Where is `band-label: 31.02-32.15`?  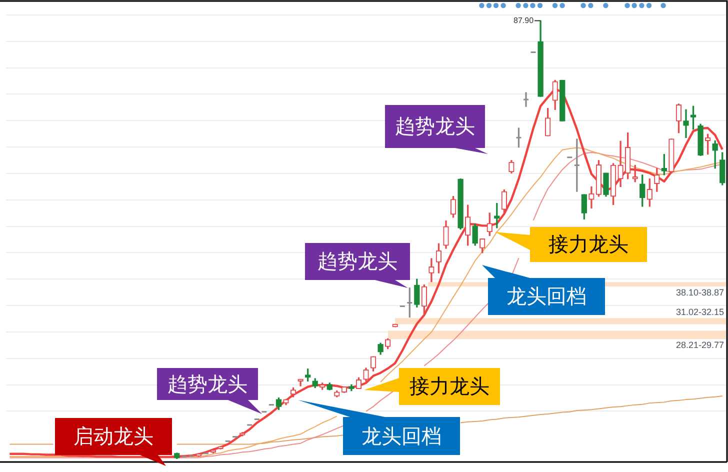
band-label: 31.02-32.15 is located at coordinates (700, 312).